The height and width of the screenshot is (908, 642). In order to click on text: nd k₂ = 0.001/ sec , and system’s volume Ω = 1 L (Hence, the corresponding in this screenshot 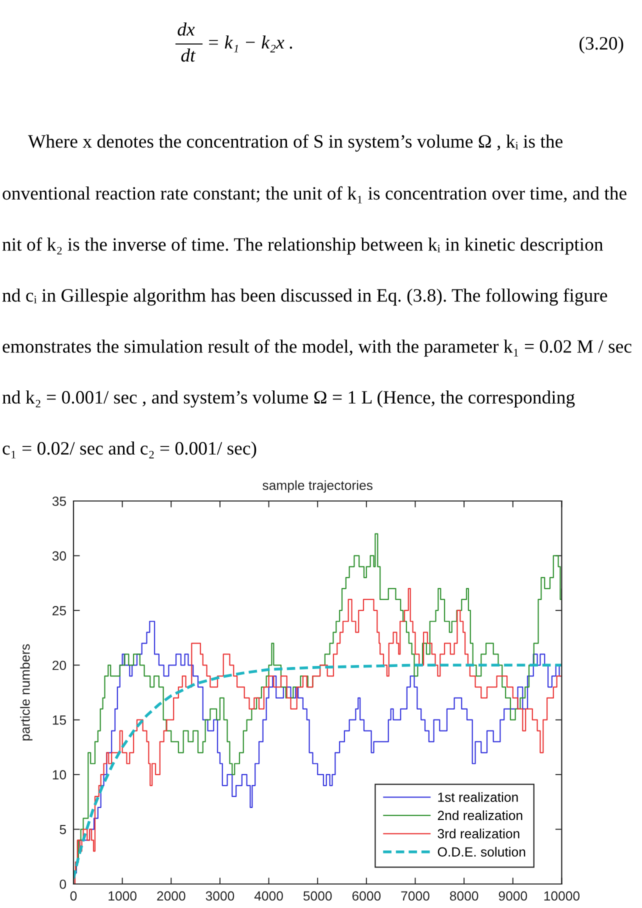, I will do `click(288, 399)`.